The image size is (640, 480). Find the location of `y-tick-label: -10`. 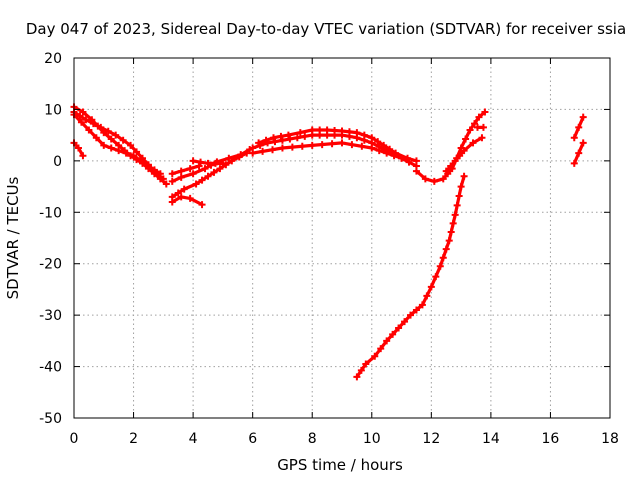

y-tick-label: -10 is located at coordinates (50, 213).